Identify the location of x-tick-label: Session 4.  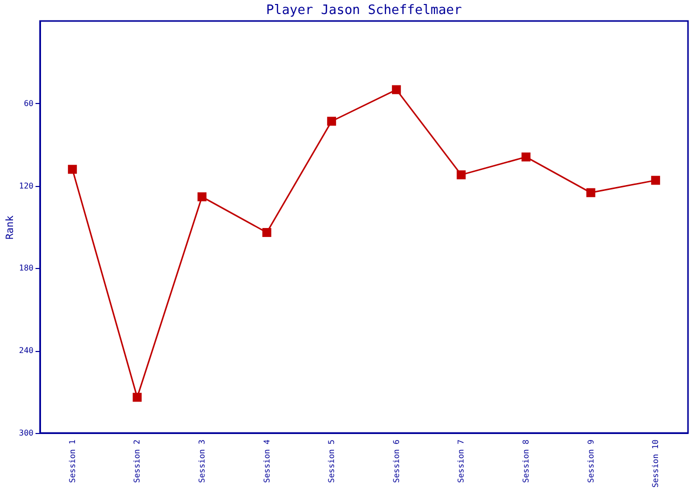
(267, 461).